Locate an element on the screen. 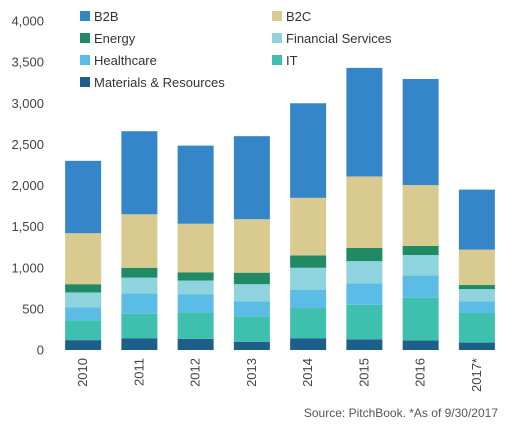 This screenshot has height=441, width=520. x-tick-label: 2015 is located at coordinates (363, 372).